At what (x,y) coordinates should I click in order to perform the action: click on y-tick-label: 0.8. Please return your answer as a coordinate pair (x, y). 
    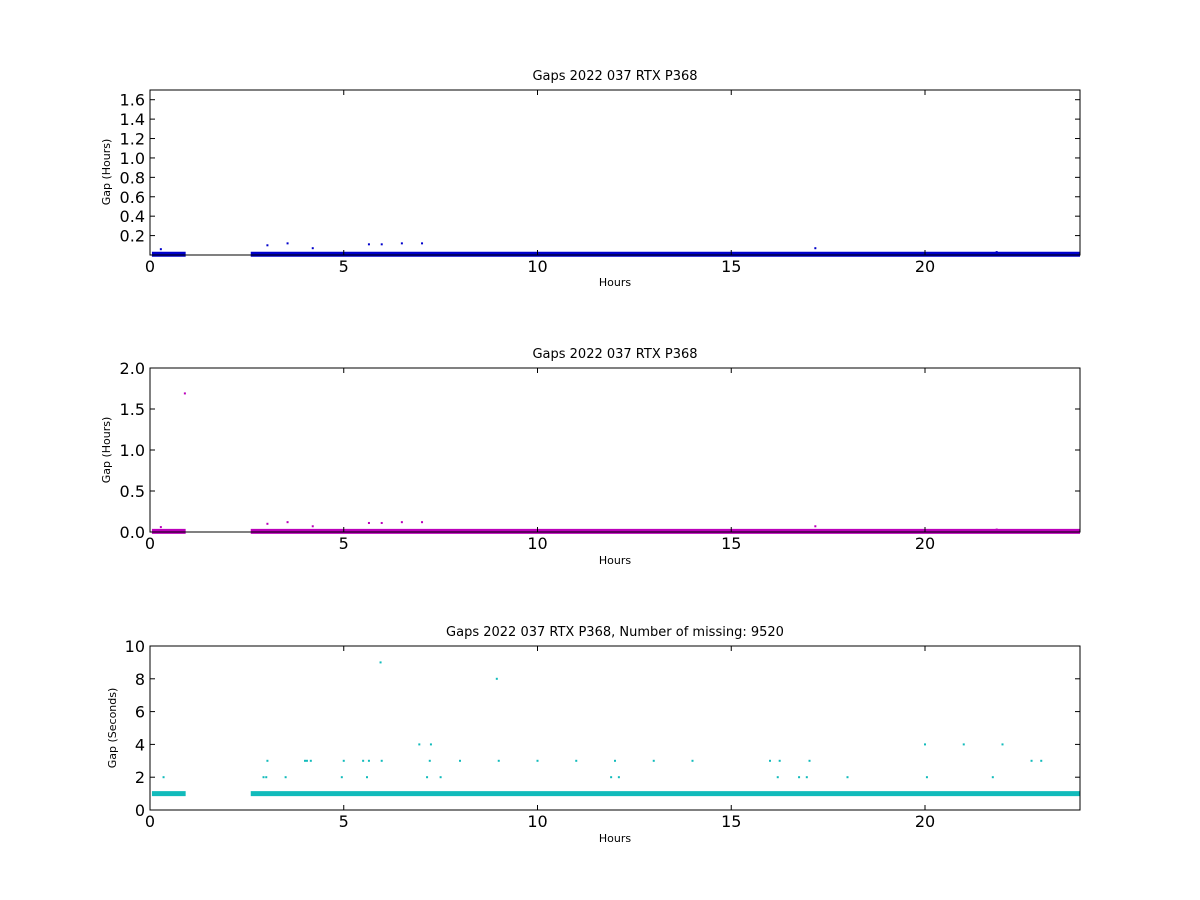
    Looking at the image, I should click on (132, 177).